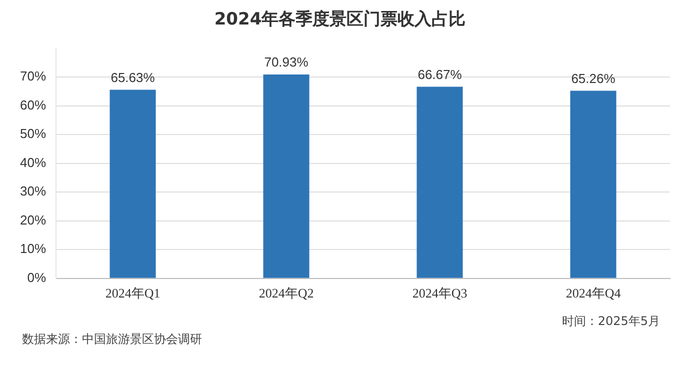  What do you see at coordinates (340, 20) in the screenshot?
I see `chart-title: 2024年各季度景区门票收入占比` at bounding box center [340, 20].